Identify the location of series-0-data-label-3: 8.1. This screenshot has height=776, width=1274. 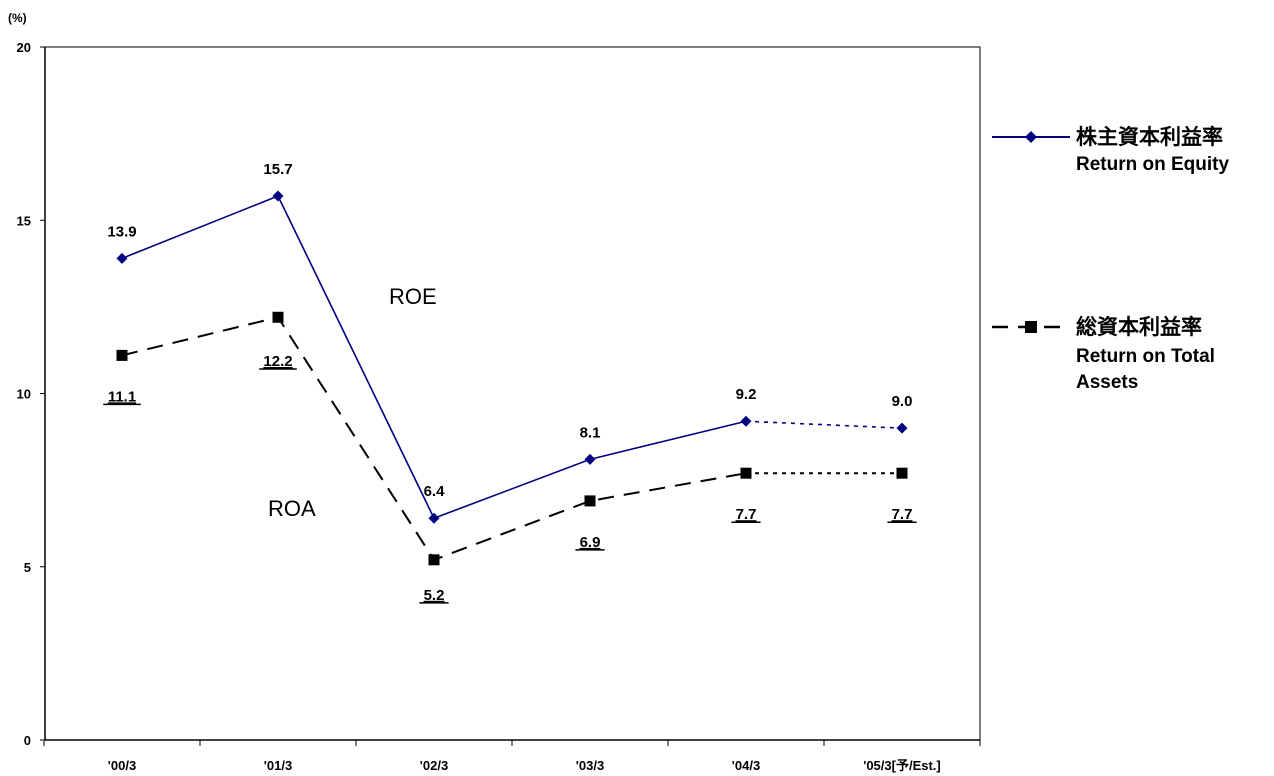
(590, 432).